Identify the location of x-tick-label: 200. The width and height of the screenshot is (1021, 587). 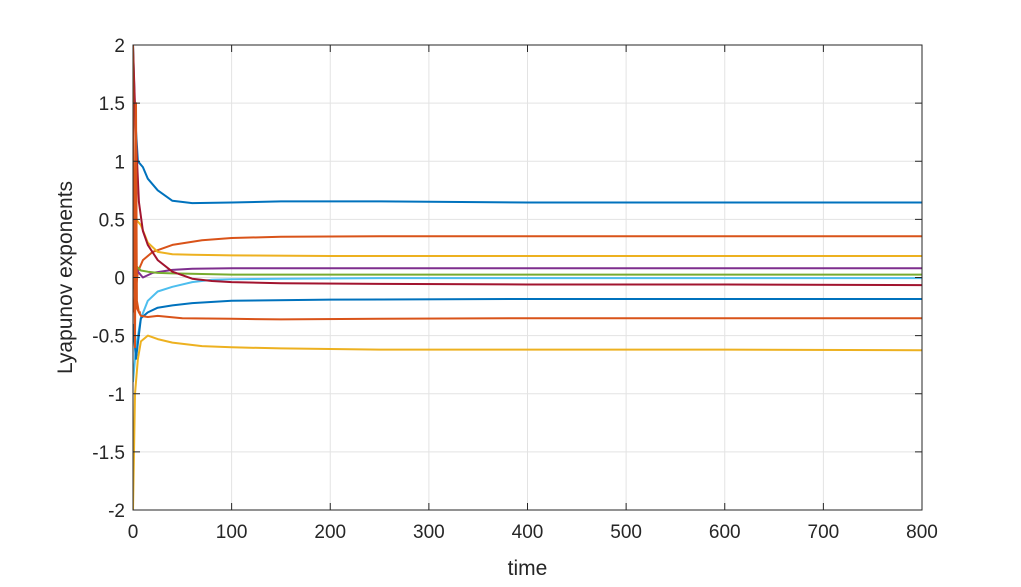
(330, 532).